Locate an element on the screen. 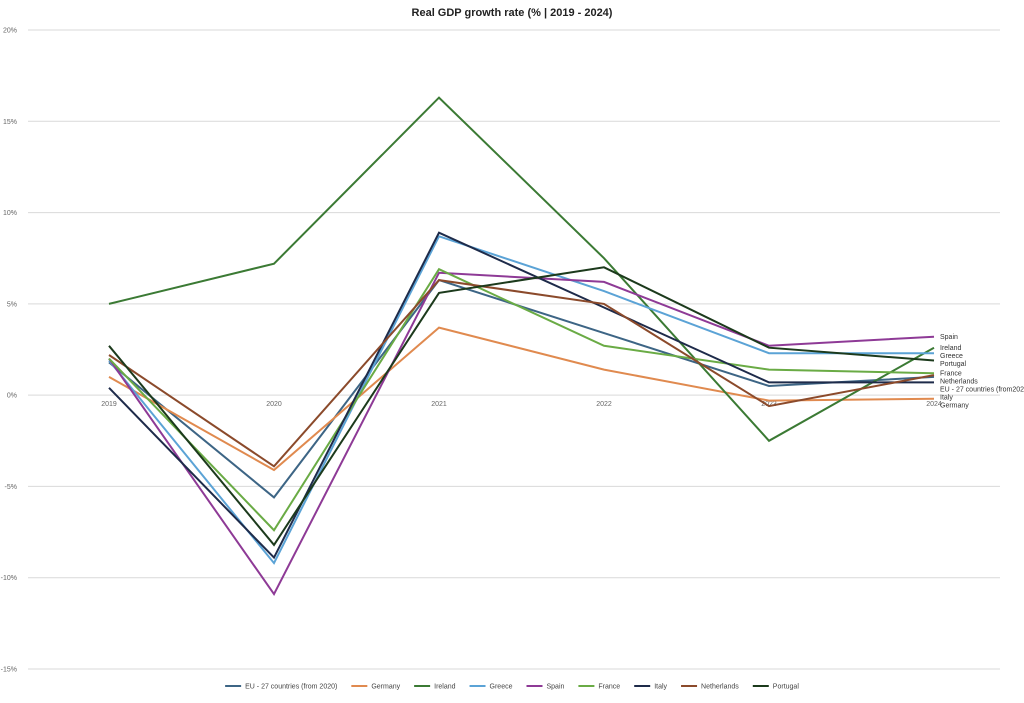 This screenshot has width=1024, height=703. series-end-label: Greece is located at coordinates (951, 356).